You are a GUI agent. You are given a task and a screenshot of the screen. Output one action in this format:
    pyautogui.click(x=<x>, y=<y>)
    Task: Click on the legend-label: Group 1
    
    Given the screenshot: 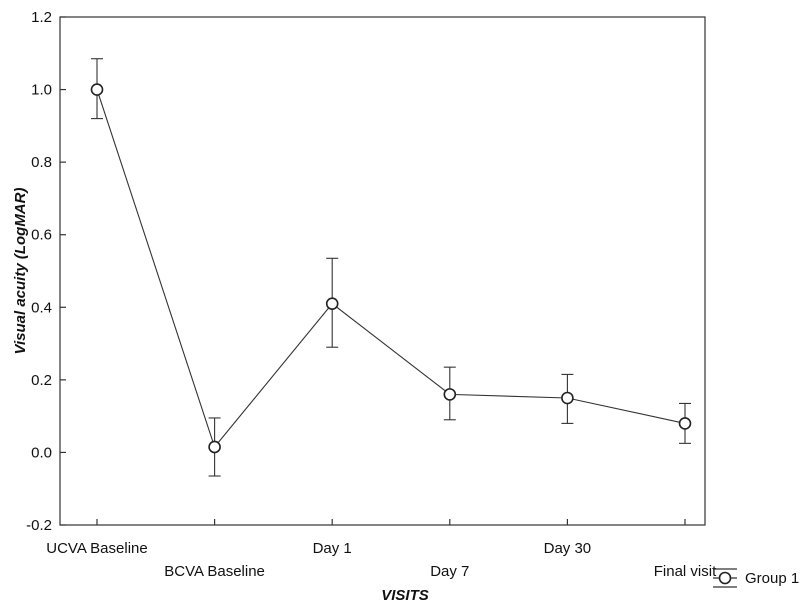 What is the action you would take?
    pyautogui.click(x=772, y=578)
    